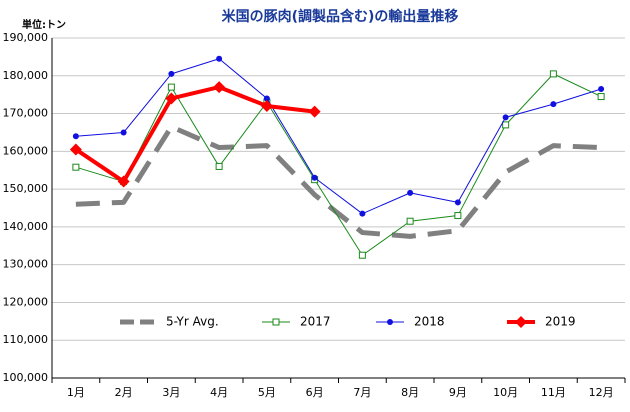 This screenshot has height=412, width=630. What do you see at coordinates (601, 392) in the screenshot?
I see `x-tick-label: 12月` at bounding box center [601, 392].